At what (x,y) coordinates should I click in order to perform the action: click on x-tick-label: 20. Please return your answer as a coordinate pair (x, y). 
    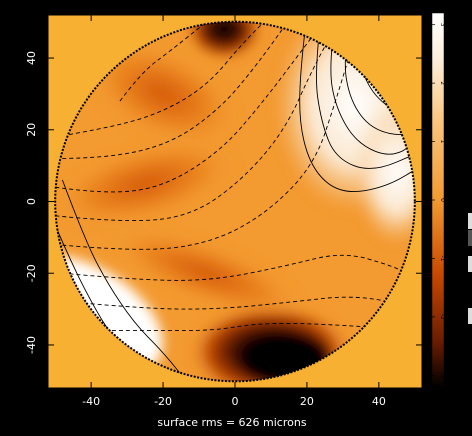
    Looking at the image, I should click on (307, 401).